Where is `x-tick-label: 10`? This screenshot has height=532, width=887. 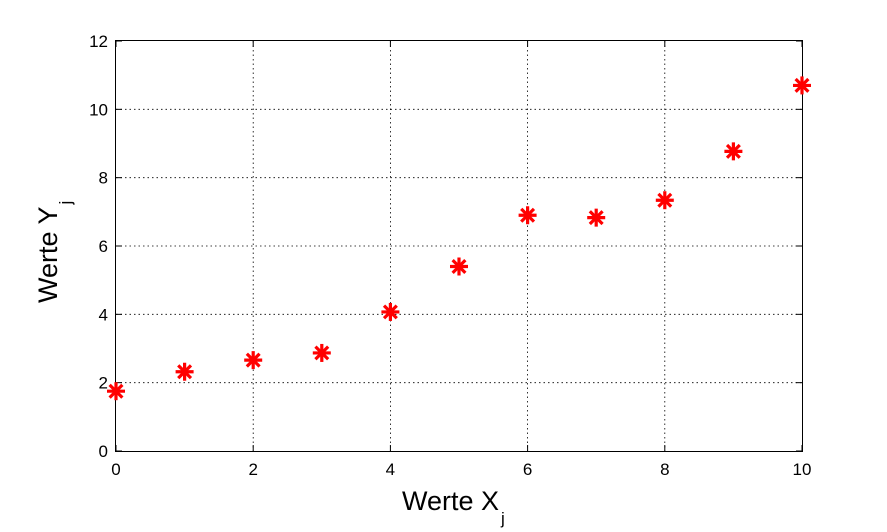 x-tick-label: 10 is located at coordinates (802, 469).